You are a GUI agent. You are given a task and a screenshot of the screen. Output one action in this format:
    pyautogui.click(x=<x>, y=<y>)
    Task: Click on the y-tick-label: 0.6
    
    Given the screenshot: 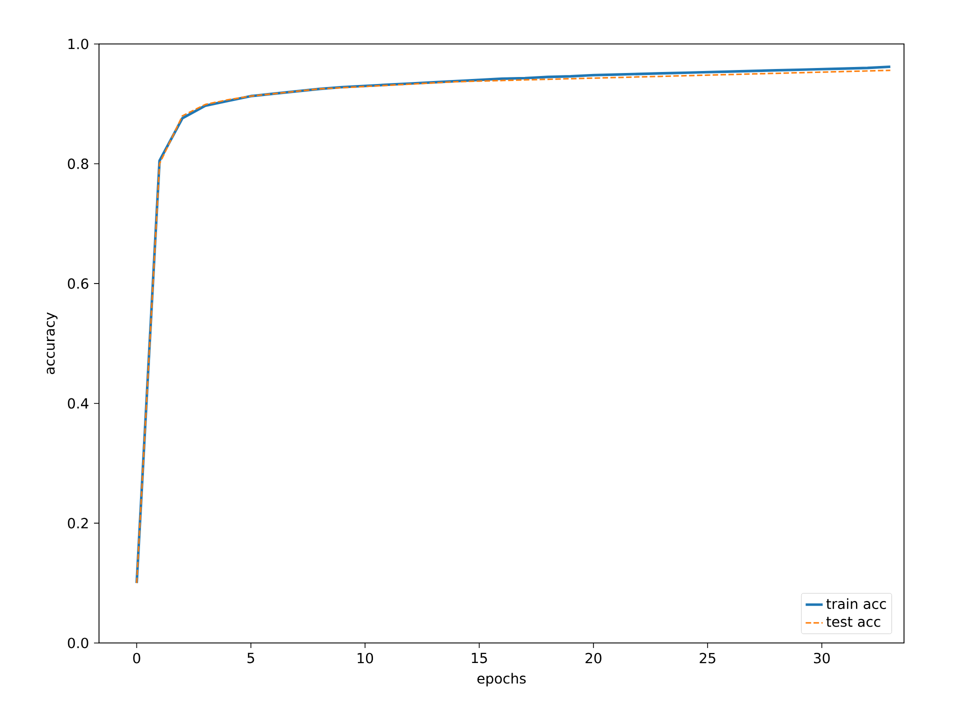 What is the action you would take?
    pyautogui.click(x=78, y=283)
    